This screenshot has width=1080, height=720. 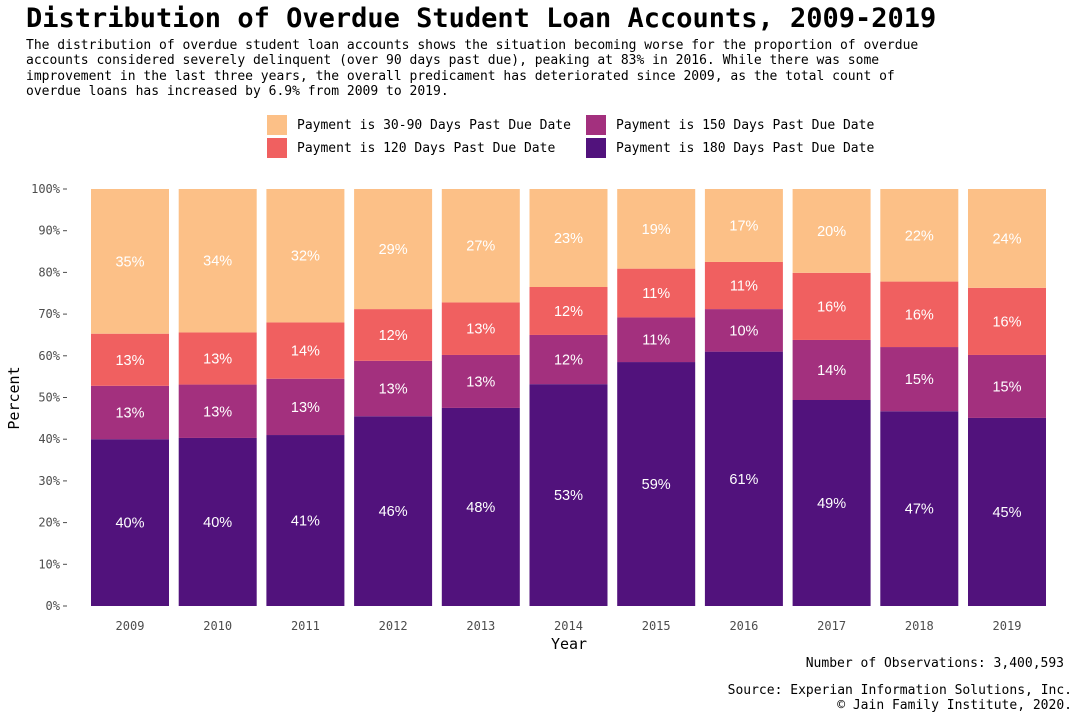 What do you see at coordinates (1007, 626) in the screenshot?
I see `x-tick-label: 2019` at bounding box center [1007, 626].